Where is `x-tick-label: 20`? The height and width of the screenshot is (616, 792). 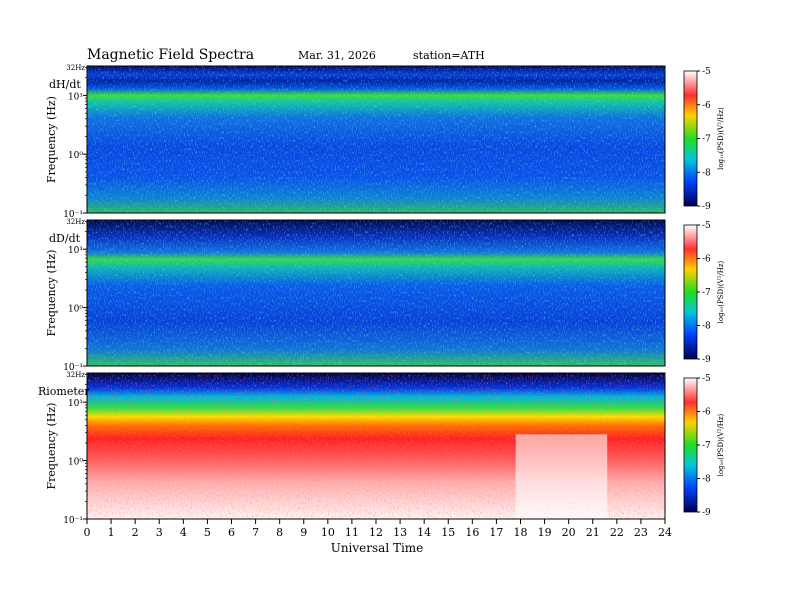 x-tick-label: 20 is located at coordinates (569, 532).